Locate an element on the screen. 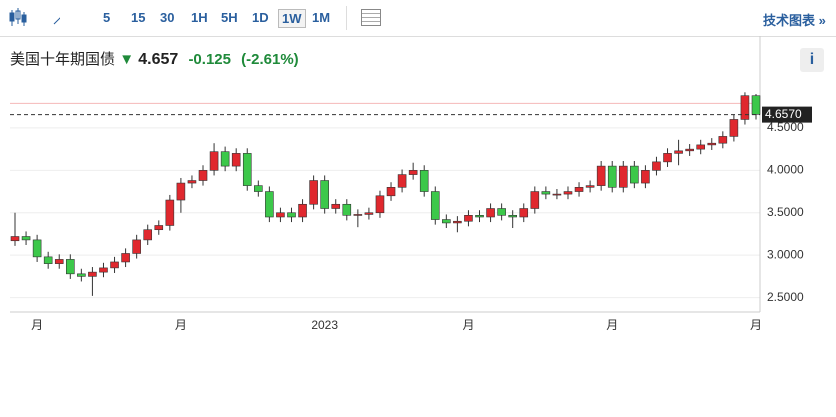 The width and height of the screenshot is (836, 417). chart-type-icons is located at coordinates (30, 18).